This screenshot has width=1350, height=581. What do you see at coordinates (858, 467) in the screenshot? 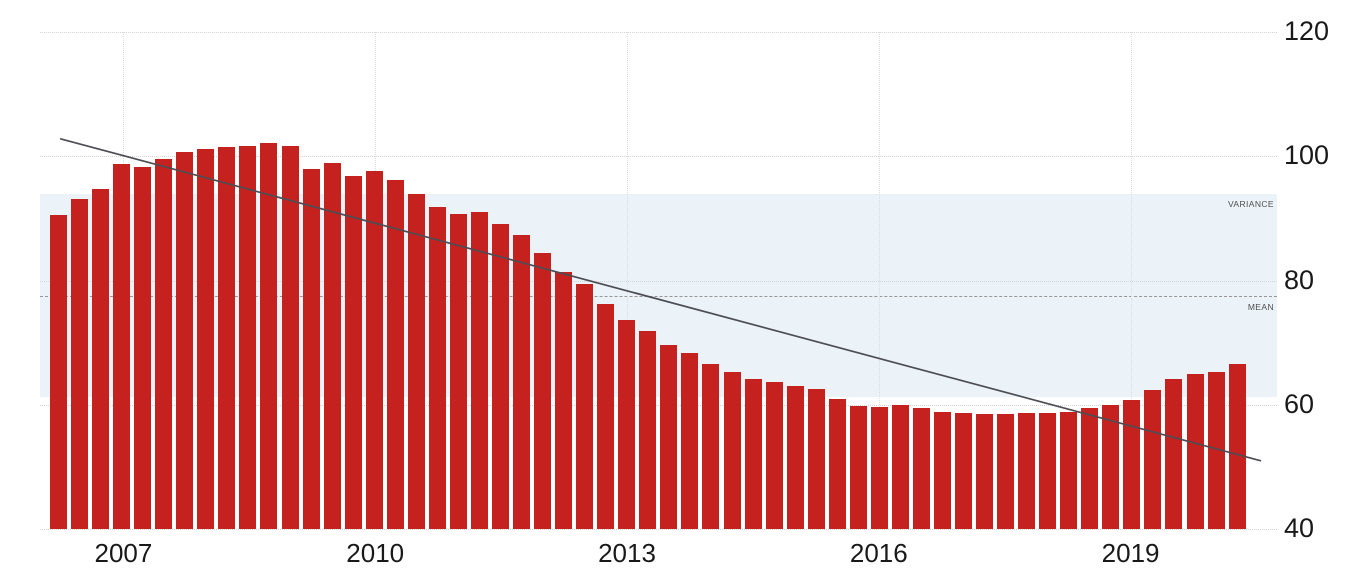
I see `bar-2015-Q4` at bounding box center [858, 467].